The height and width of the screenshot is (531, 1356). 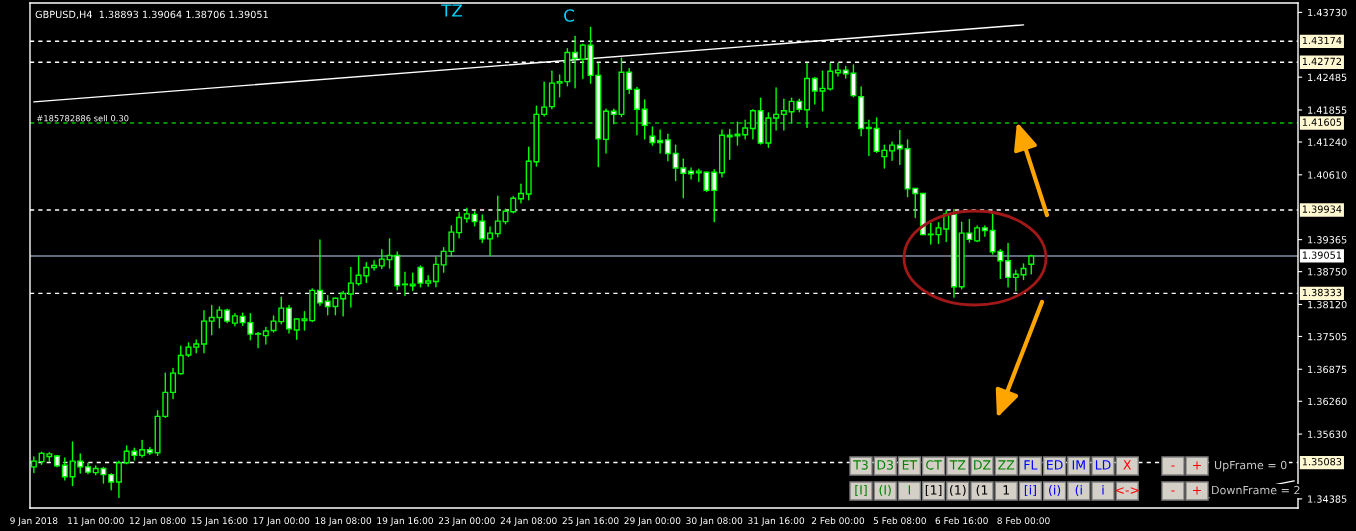 I want to click on y-tick-label: 1.38120, so click(x=1327, y=304).